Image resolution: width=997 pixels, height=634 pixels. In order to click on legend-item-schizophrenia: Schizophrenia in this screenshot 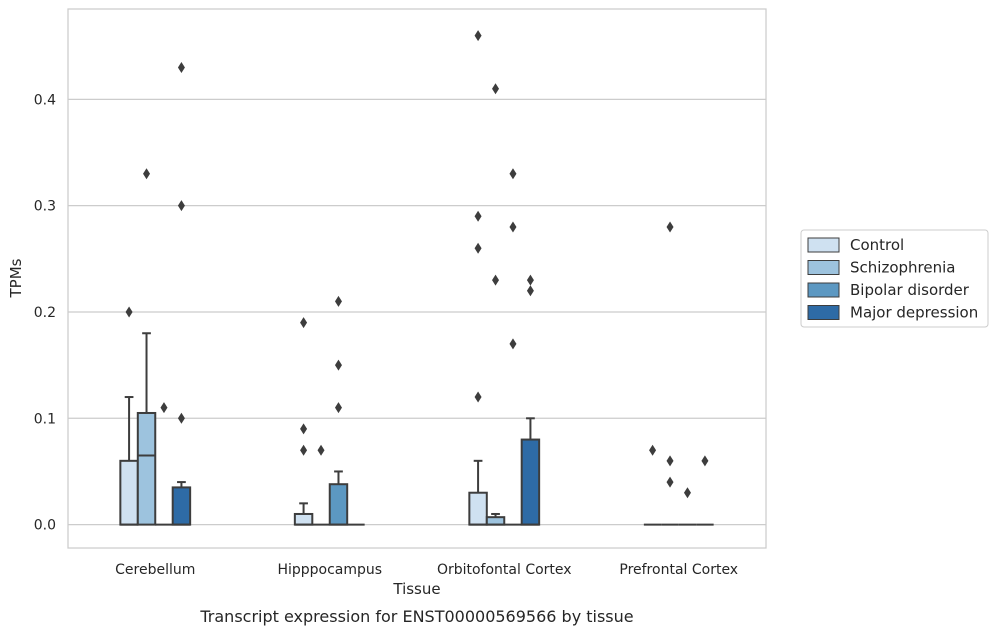, I will do `click(881, 268)`.